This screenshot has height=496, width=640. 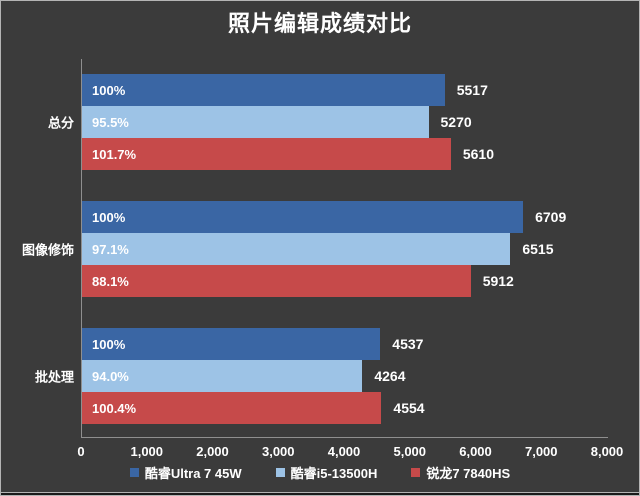 What do you see at coordinates (114, 408) in the screenshot?
I see `percent-label: 100.4%` at bounding box center [114, 408].